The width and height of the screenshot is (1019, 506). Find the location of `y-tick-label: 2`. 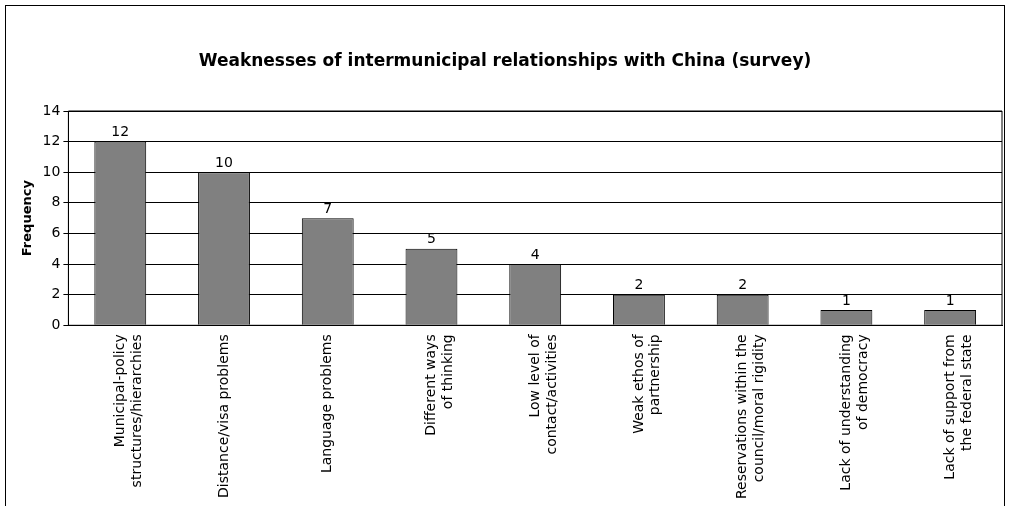

y-tick-label: 2 is located at coordinates (56, 293).